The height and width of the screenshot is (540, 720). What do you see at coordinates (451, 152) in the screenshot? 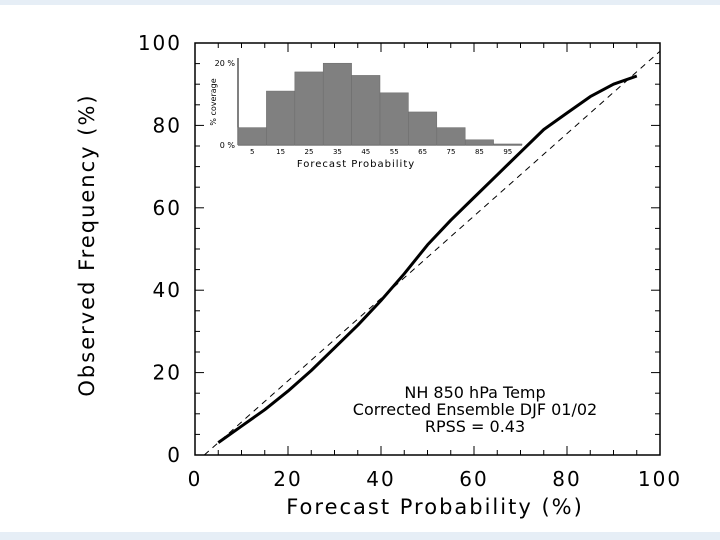
I see `inset-x-tick-label: 75` at bounding box center [451, 152].